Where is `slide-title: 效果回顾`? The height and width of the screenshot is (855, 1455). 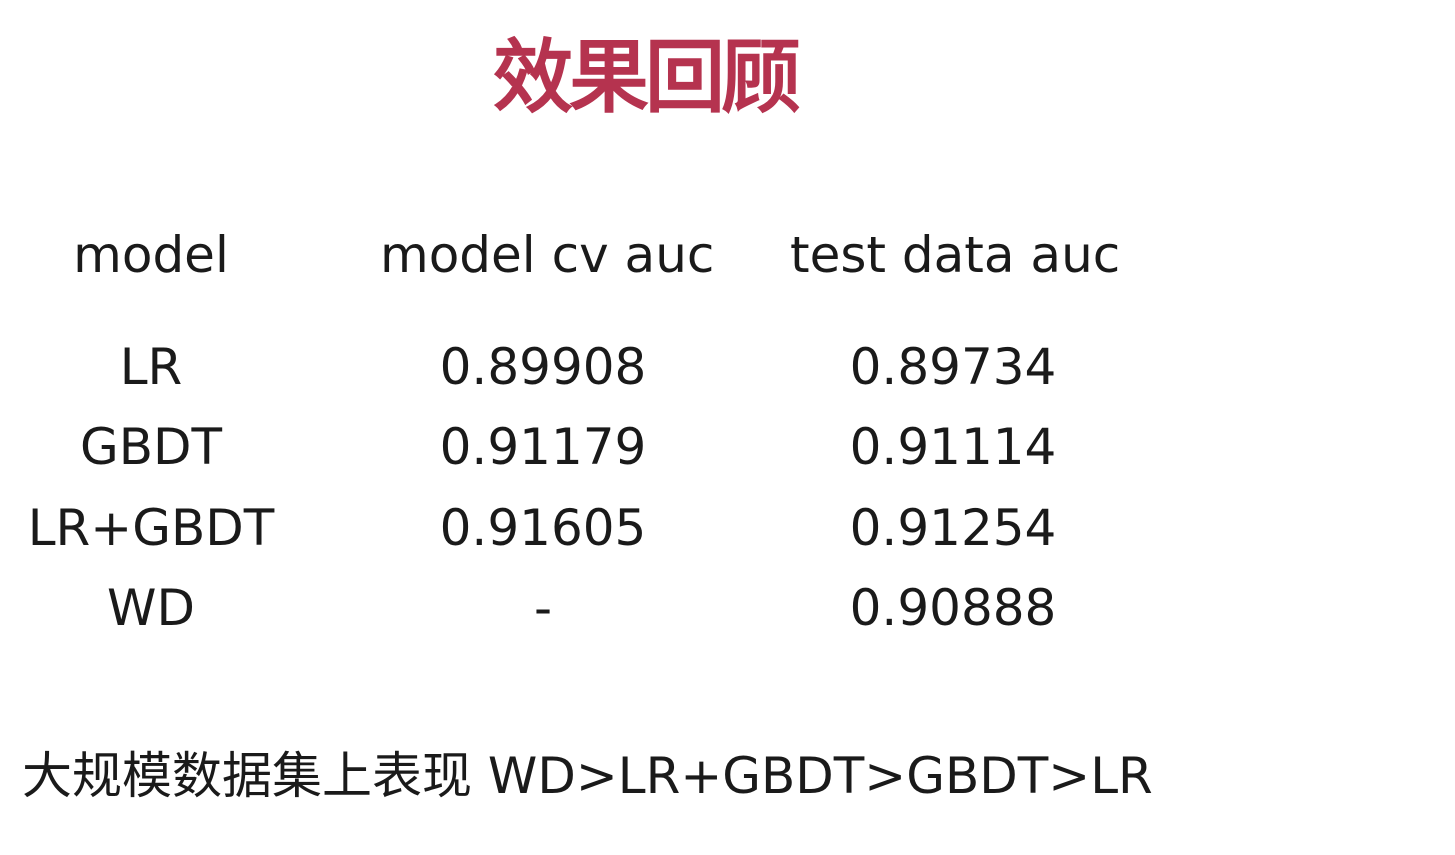 slide-title: 效果回顾 is located at coordinates (647, 77).